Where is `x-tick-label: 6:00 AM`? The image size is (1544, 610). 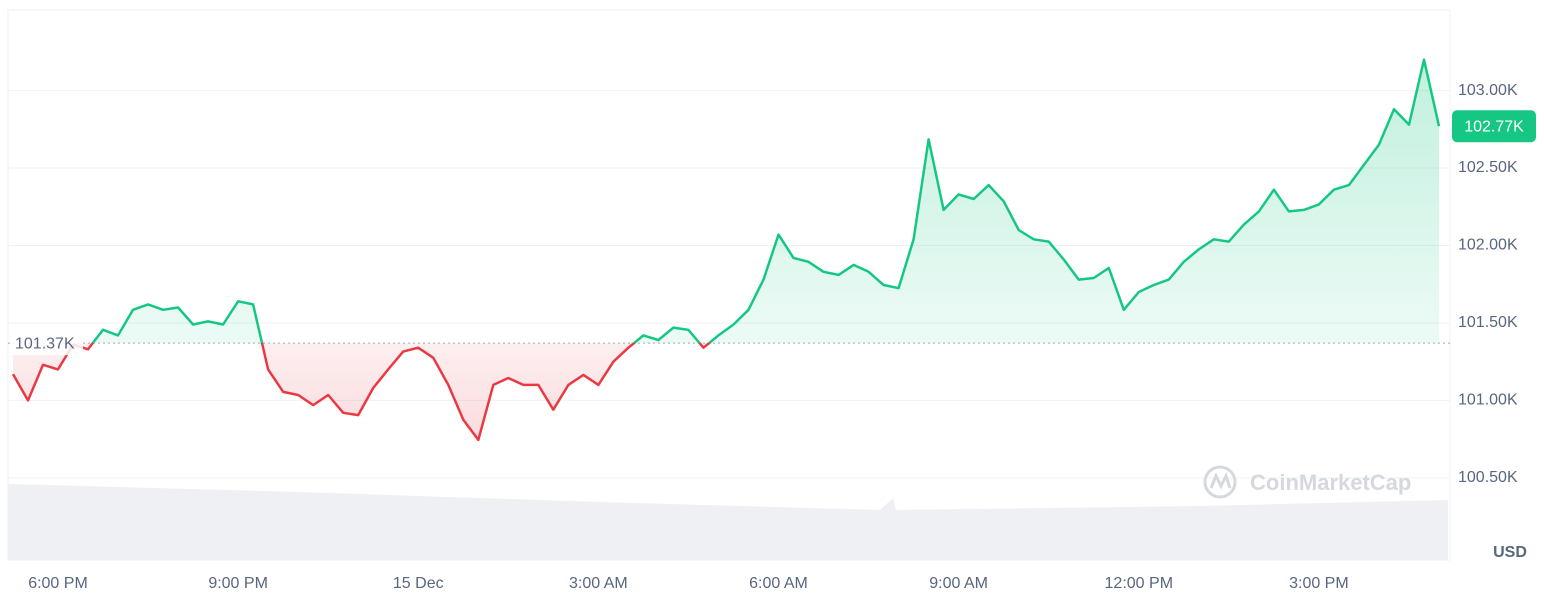 x-tick-label: 6:00 AM is located at coordinates (778, 583).